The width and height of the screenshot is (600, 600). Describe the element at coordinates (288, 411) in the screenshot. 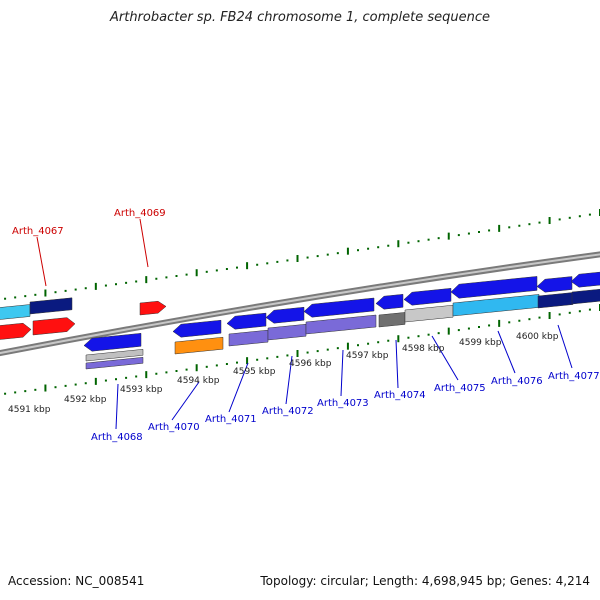

I see `gene-label-reverse: Arth_4072` at that location.